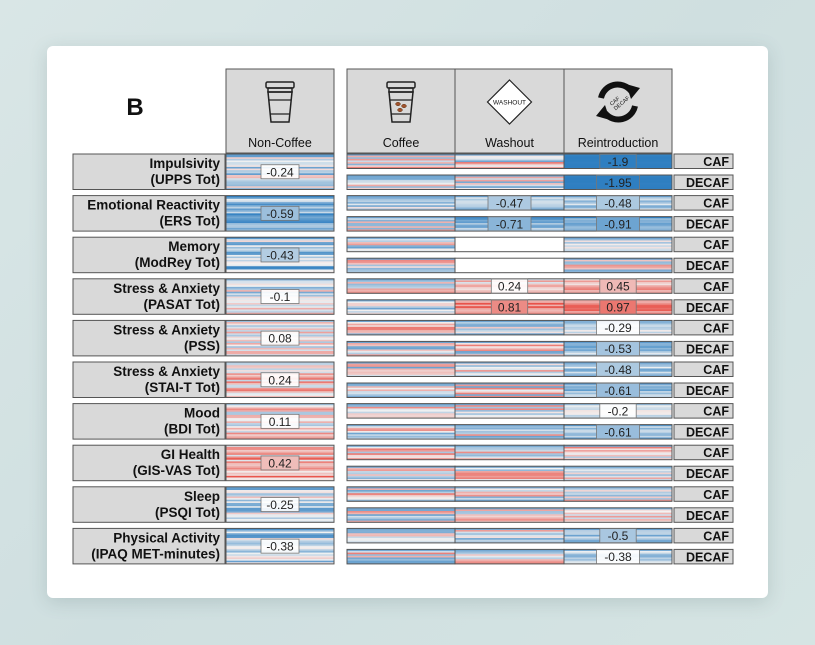 Image resolution: width=815 pixels, height=645 pixels. I want to click on reintro-value: -0.61, so click(618, 391).